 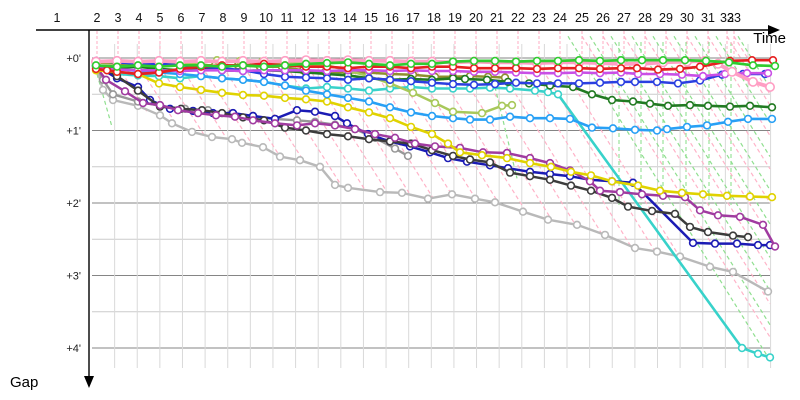 What do you see at coordinates (497, 18) in the screenshot?
I see `x-tick-label: 21` at bounding box center [497, 18].